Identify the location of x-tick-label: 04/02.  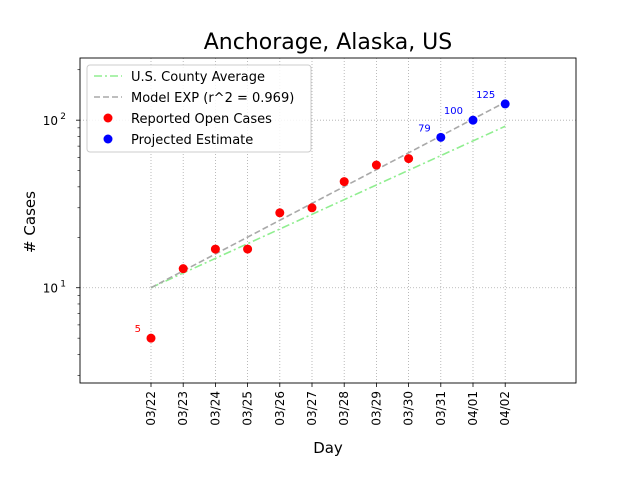
(505, 408).